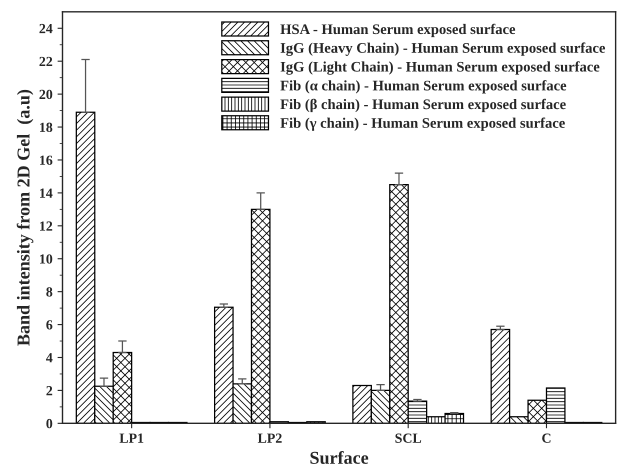  Describe the element at coordinates (443, 49) in the screenshot. I see `legend-label: IgG (Heavy Chain) - Human Serum exposed surface` at that location.